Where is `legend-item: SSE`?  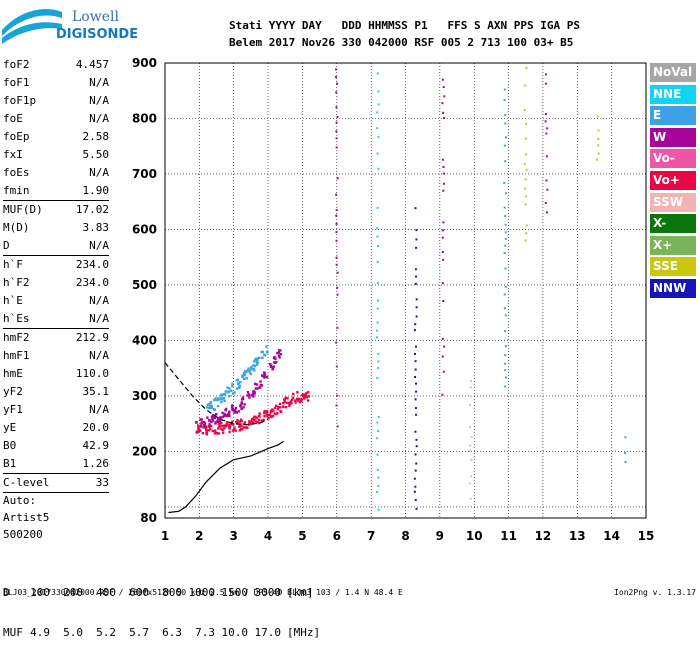
legend-item: SSE is located at coordinates (673, 267).